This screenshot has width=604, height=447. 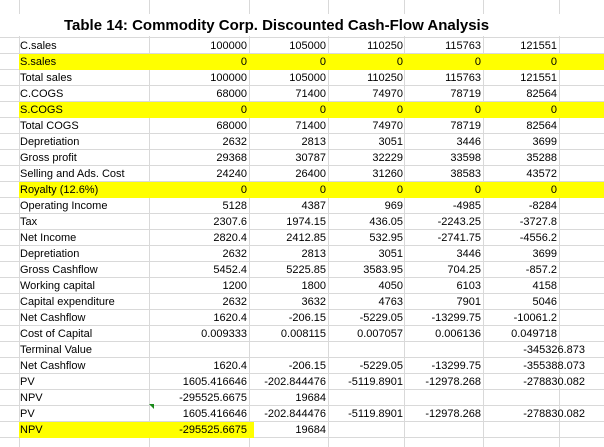 What do you see at coordinates (234, 206) in the screenshot?
I see `value-cell: 5128` at bounding box center [234, 206].